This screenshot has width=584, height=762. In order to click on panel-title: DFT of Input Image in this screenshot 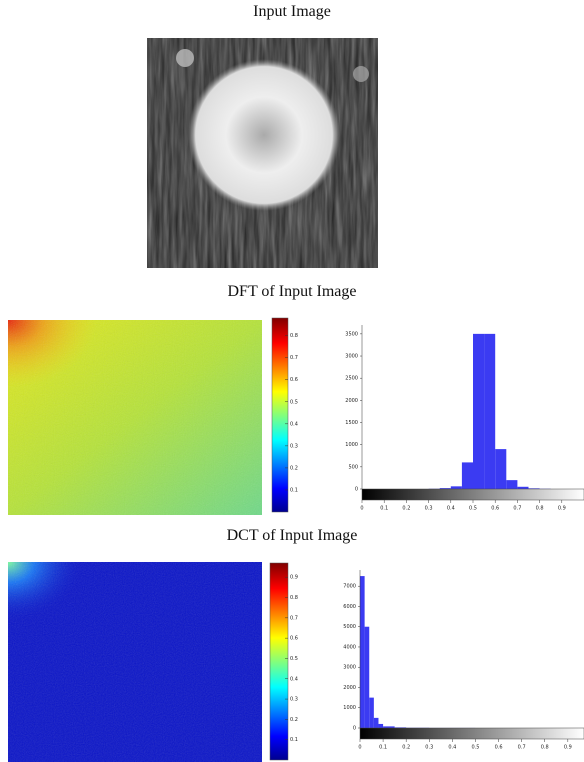, I will do `click(291, 291)`.